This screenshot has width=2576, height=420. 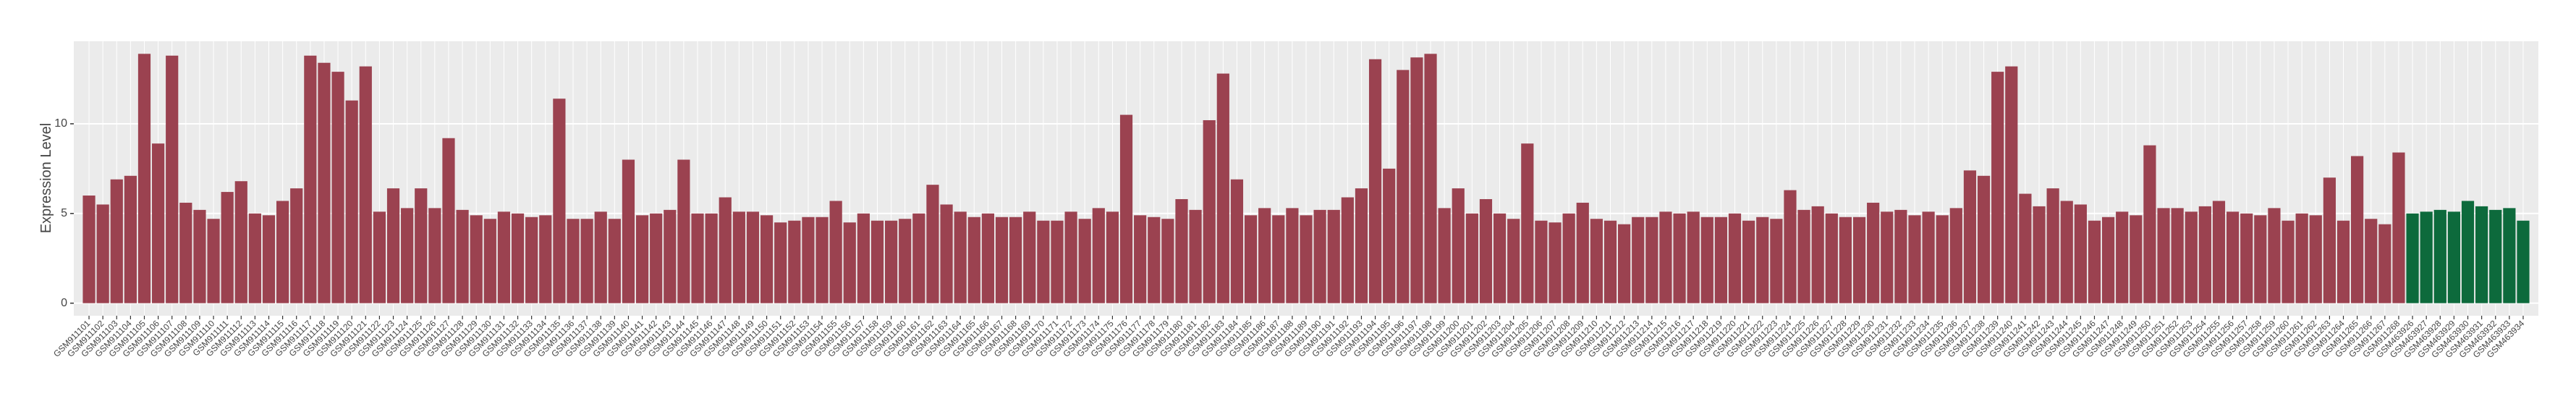 What do you see at coordinates (64, 213) in the screenshot?
I see `y-tick-label: 5` at bounding box center [64, 213].